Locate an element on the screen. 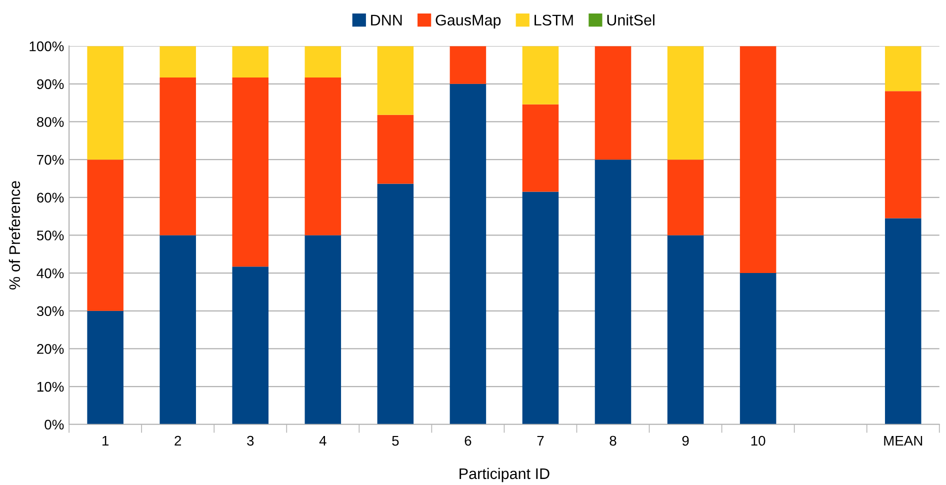 The width and height of the screenshot is (946, 485). x-tick-label: 2 is located at coordinates (178, 441).